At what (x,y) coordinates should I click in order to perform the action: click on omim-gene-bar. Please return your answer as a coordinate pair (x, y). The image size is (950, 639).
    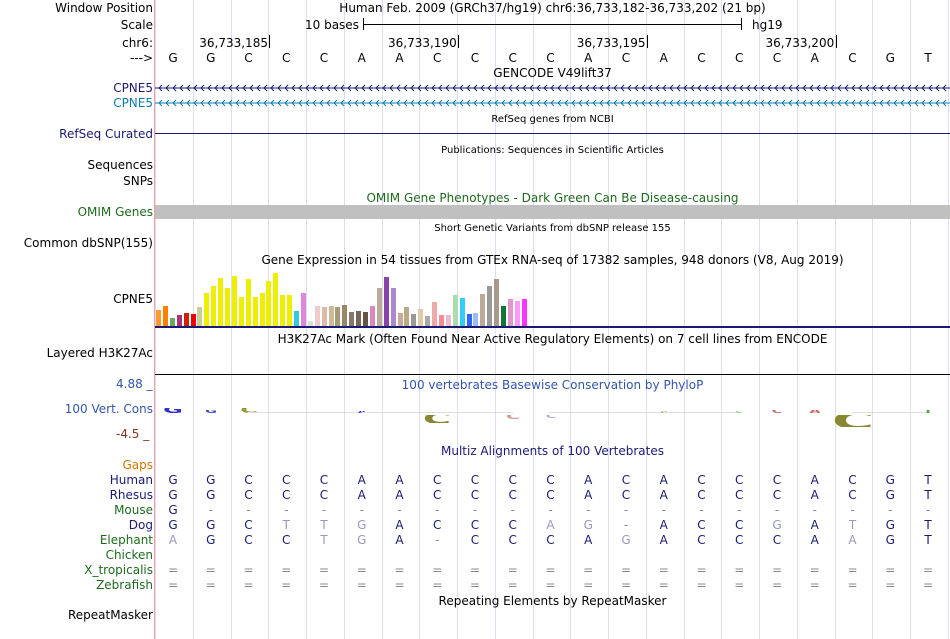
    Looking at the image, I should click on (552, 212).